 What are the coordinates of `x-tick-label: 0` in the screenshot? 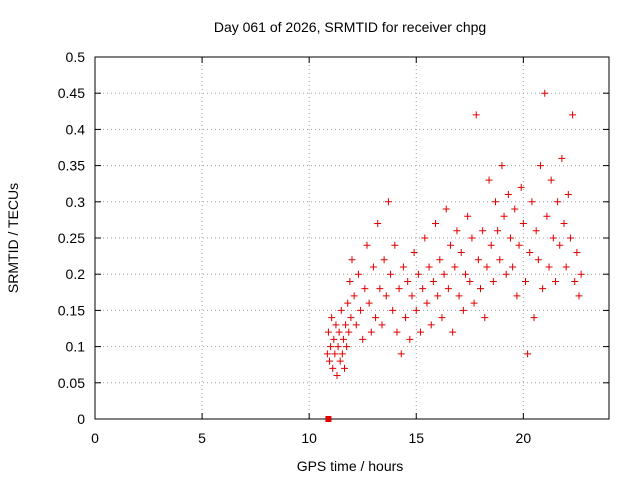 It's located at (95, 438).